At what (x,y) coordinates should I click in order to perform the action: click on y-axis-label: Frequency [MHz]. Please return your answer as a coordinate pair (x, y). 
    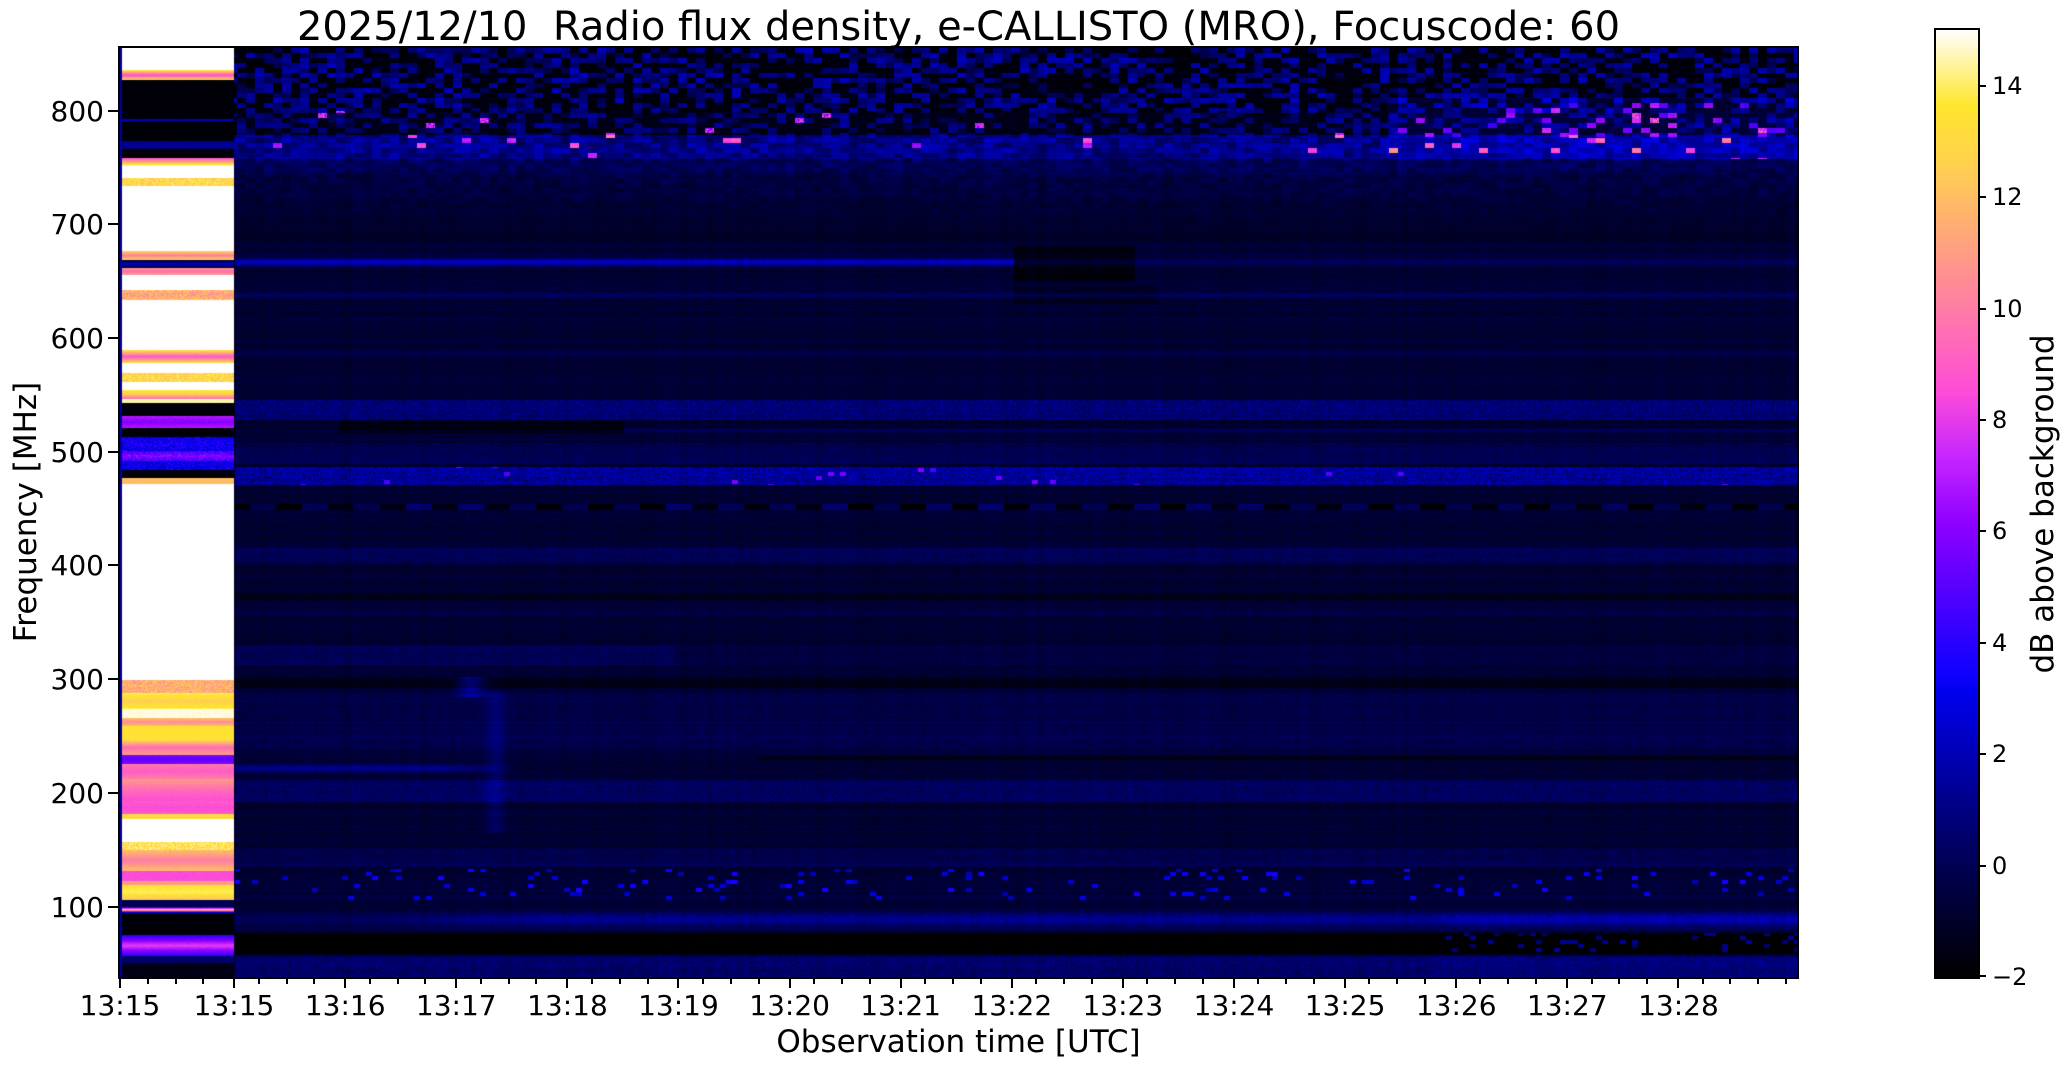
    Looking at the image, I should click on (26, 512).